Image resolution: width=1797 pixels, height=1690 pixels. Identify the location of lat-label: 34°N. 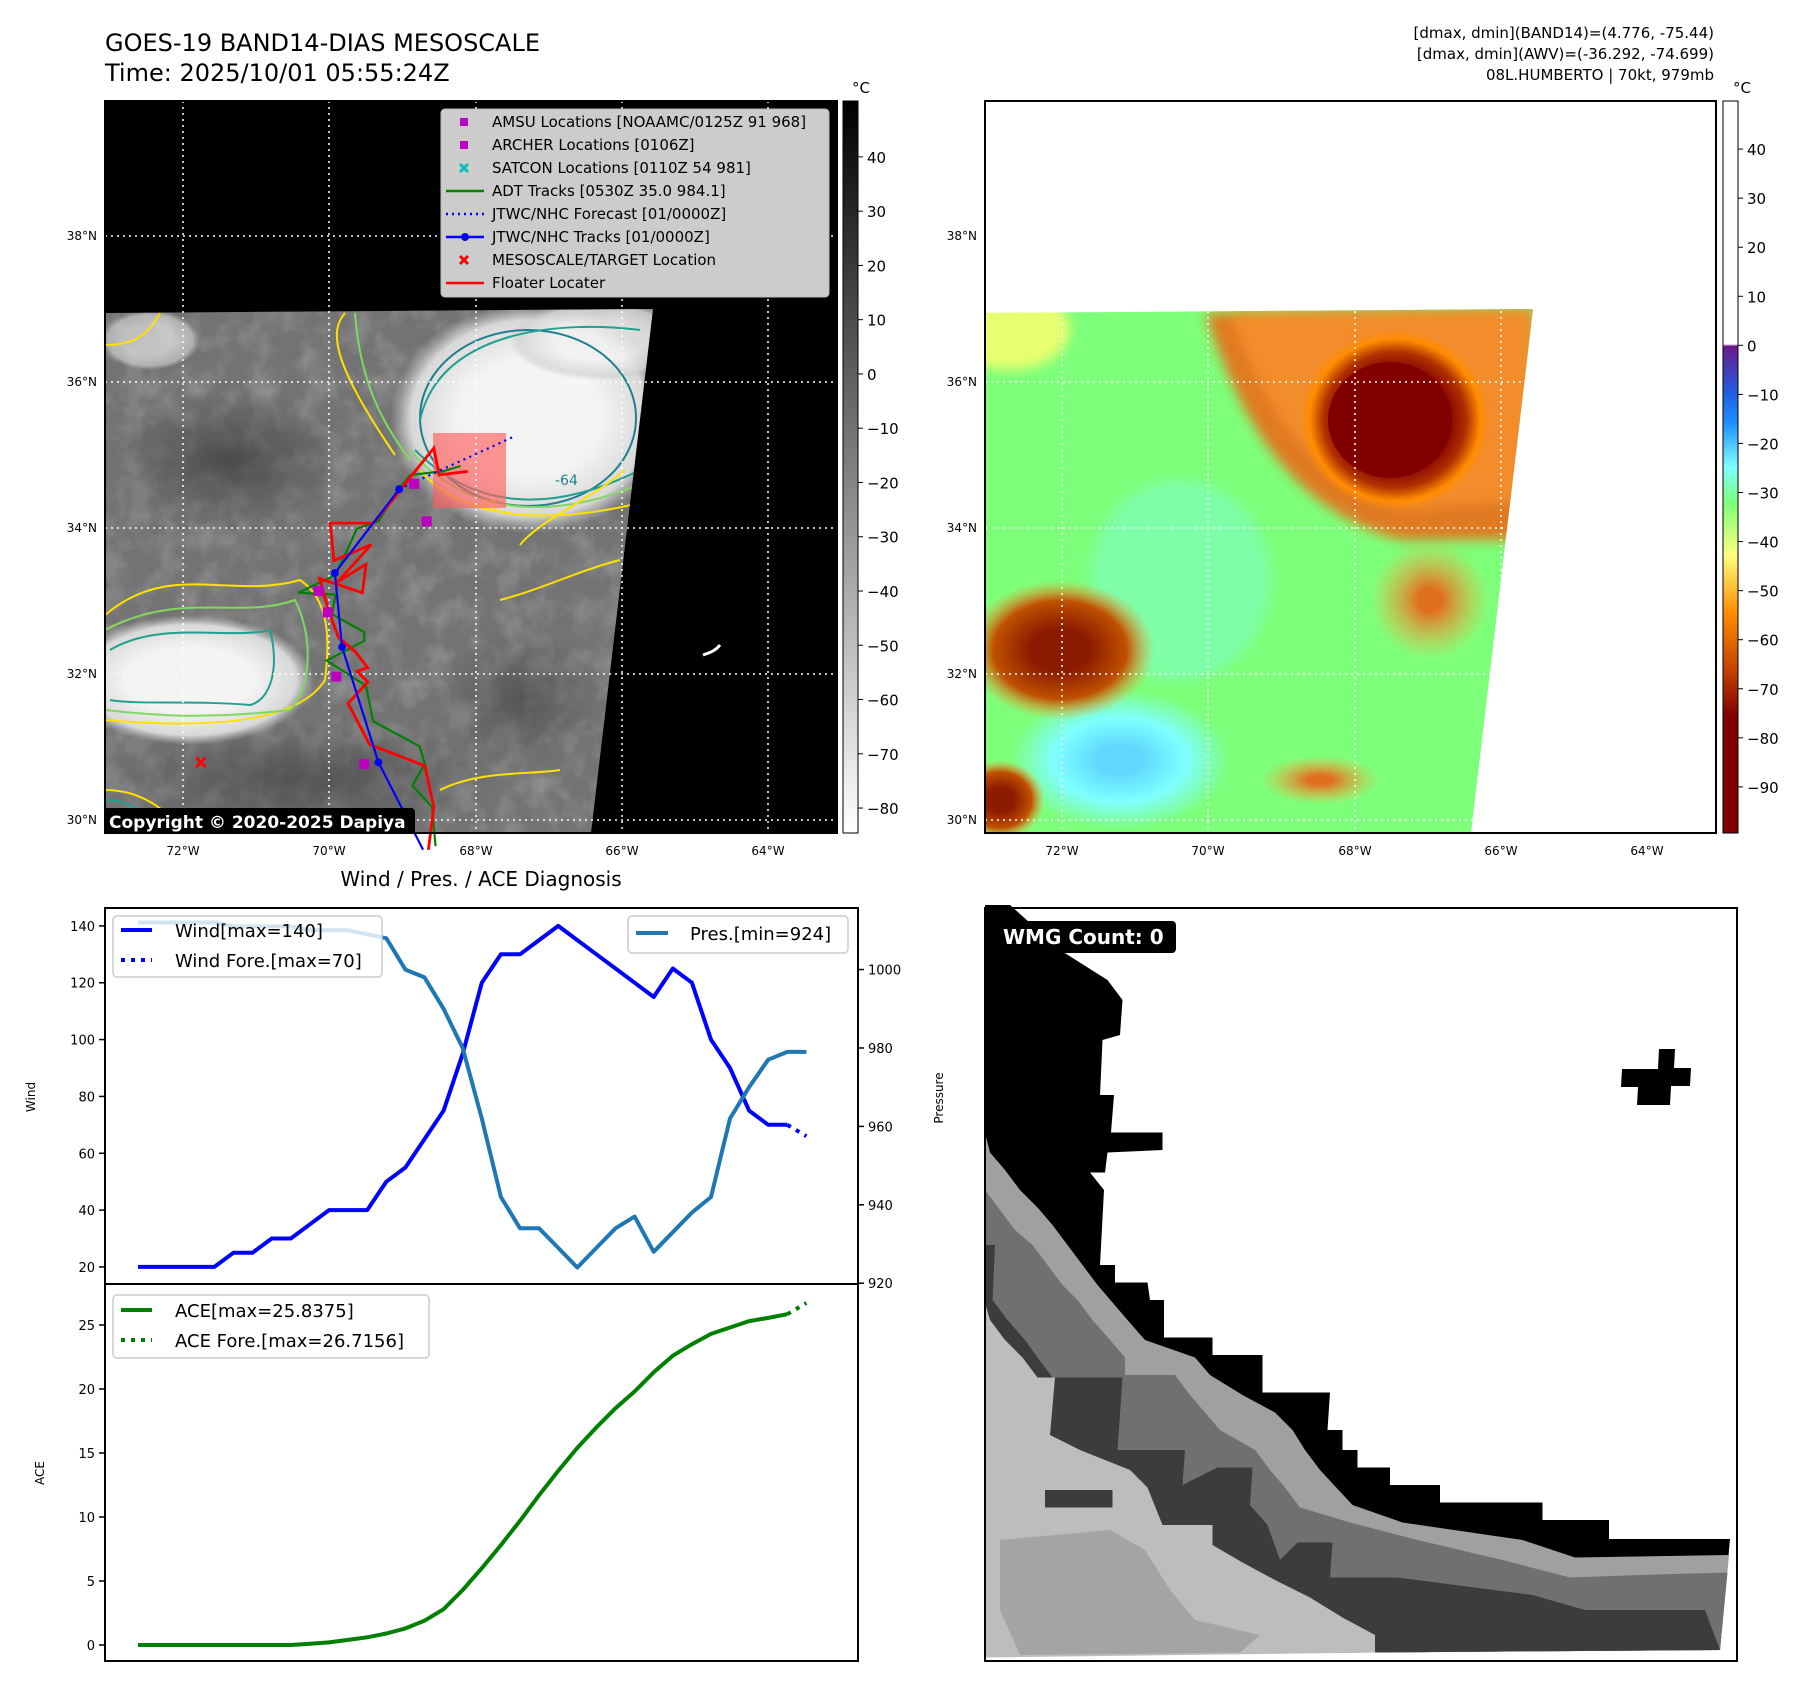
(962, 528).